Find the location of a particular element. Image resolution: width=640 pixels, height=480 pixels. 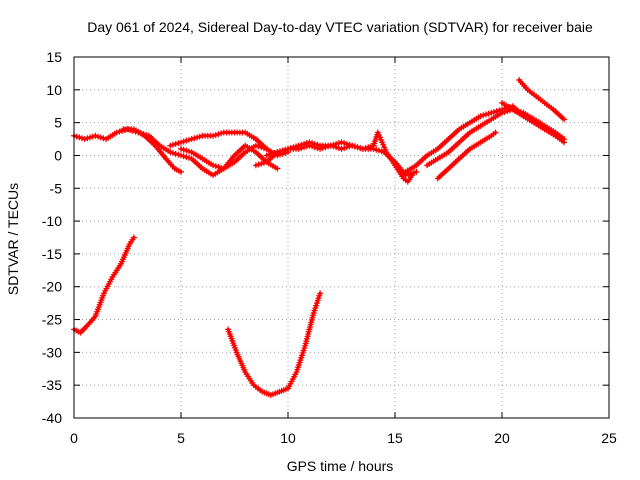

x-tick-label: 25 is located at coordinates (609, 438).